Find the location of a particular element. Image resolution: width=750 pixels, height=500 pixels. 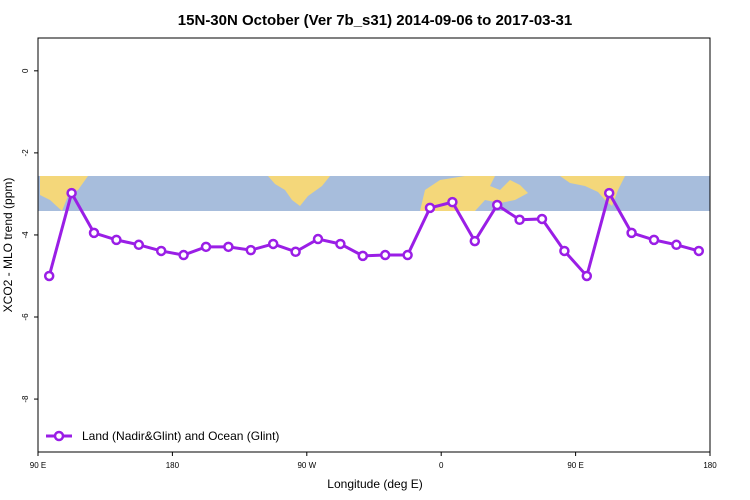

y-tick-label: 0 is located at coordinates (25, 70).